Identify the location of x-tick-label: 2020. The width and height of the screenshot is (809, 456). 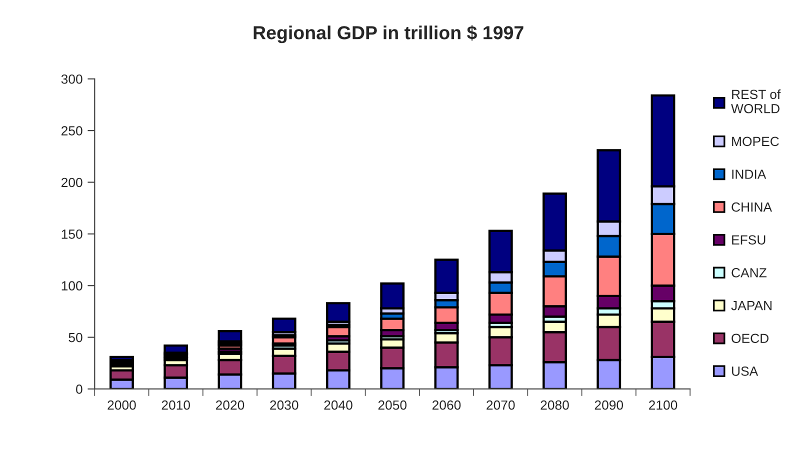
(230, 405).